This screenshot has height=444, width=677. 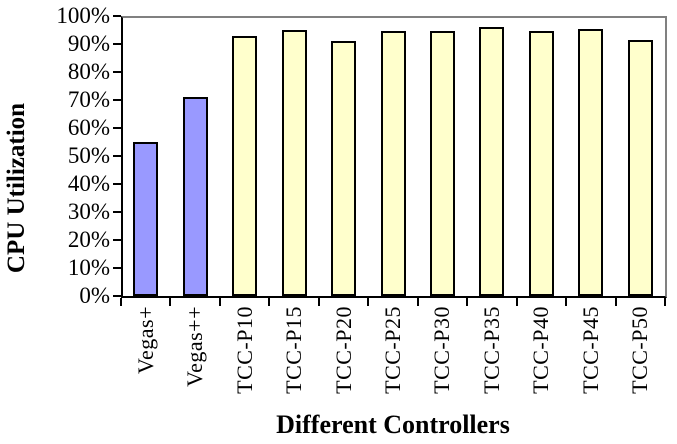 I want to click on bar-vegas-plus-plus, so click(x=195, y=196).